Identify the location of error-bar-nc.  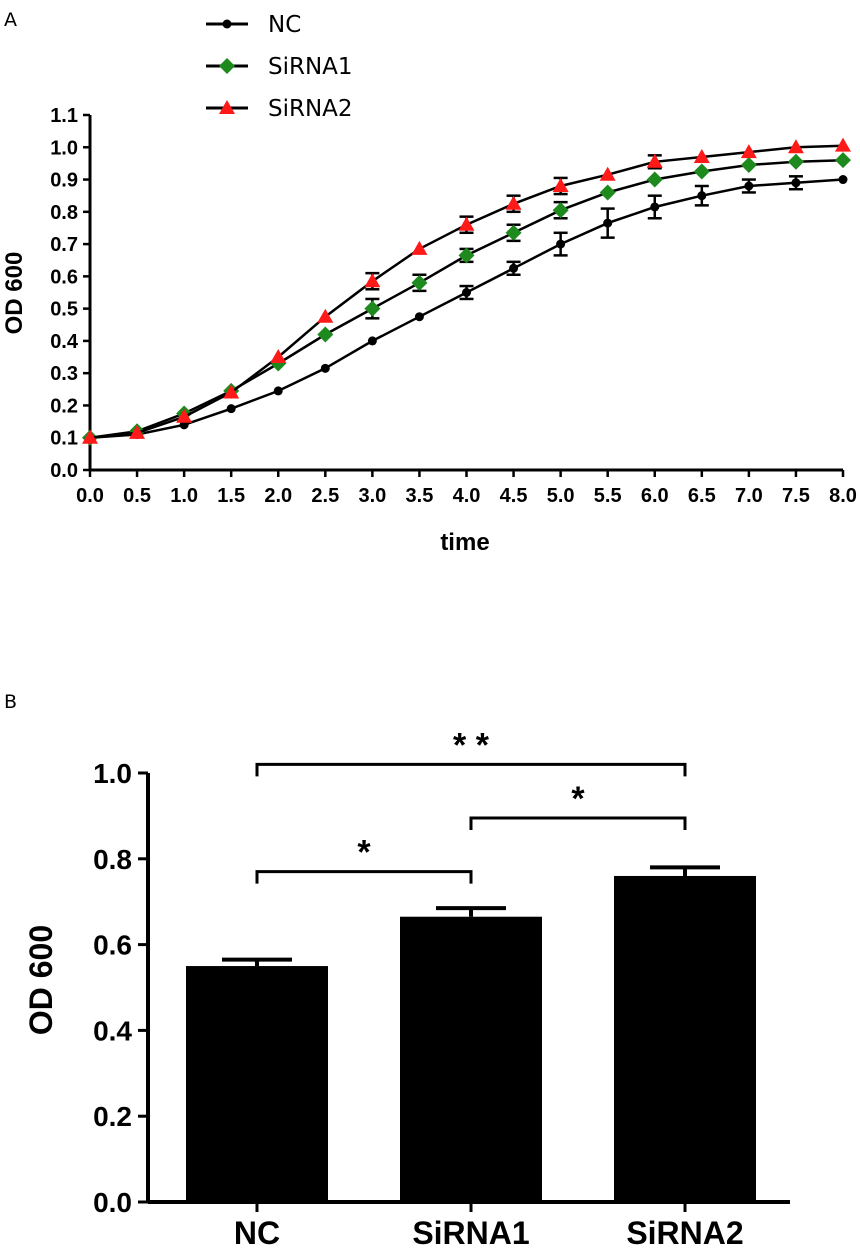
(257, 962).